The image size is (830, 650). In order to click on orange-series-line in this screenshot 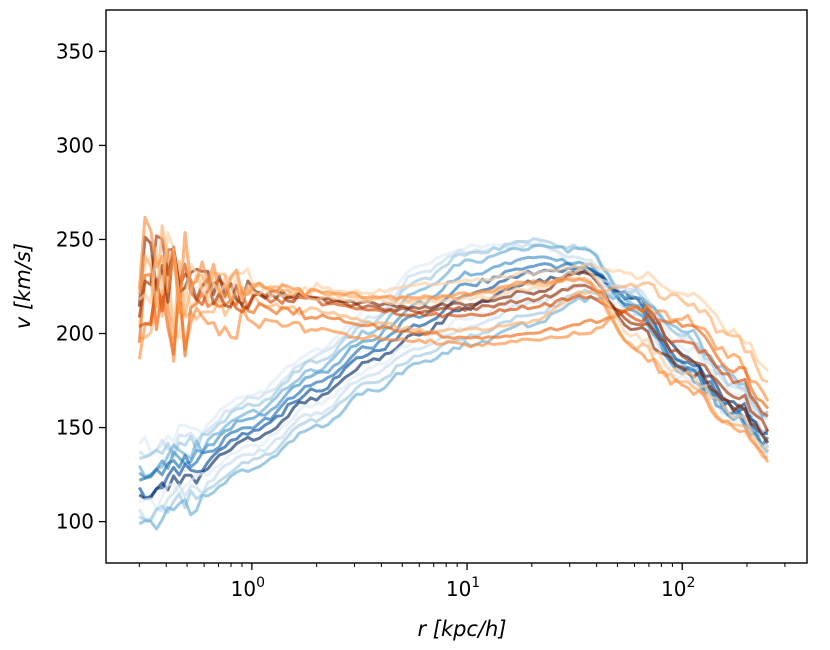, I will do `click(453, 313)`.